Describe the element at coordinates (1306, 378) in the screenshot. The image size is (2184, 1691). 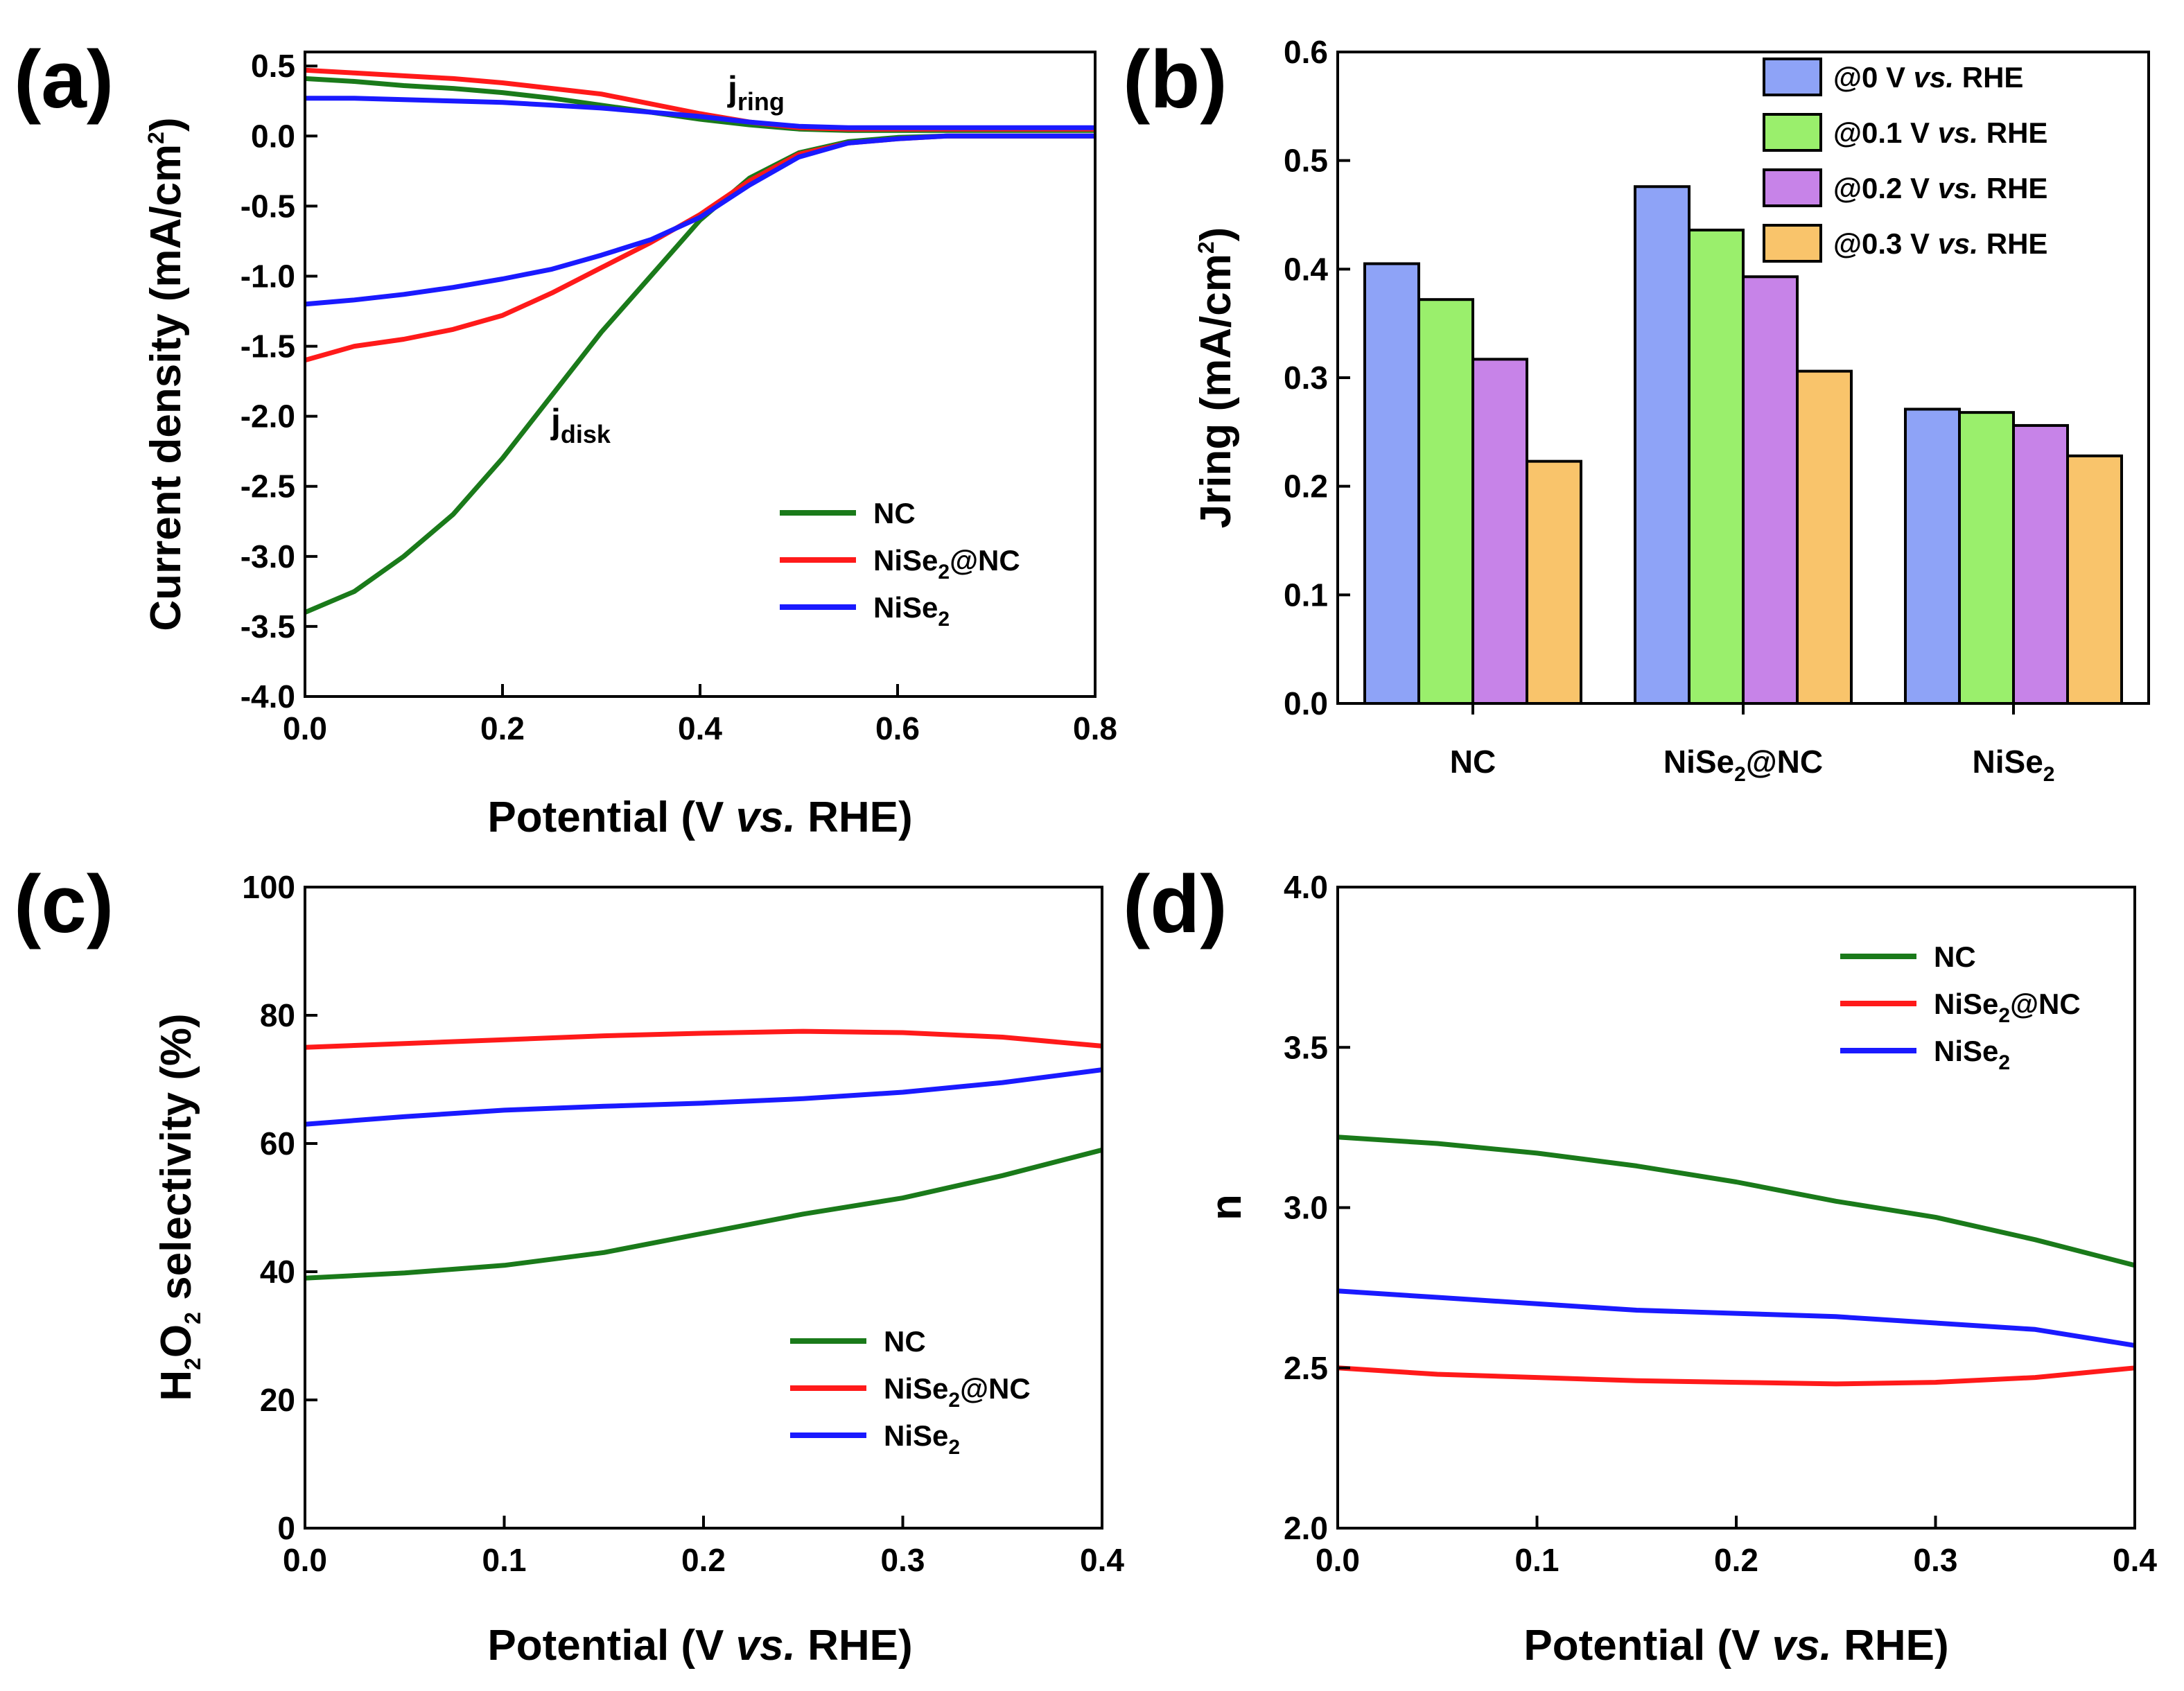
I see `y-tick-label: 0.3` at that location.